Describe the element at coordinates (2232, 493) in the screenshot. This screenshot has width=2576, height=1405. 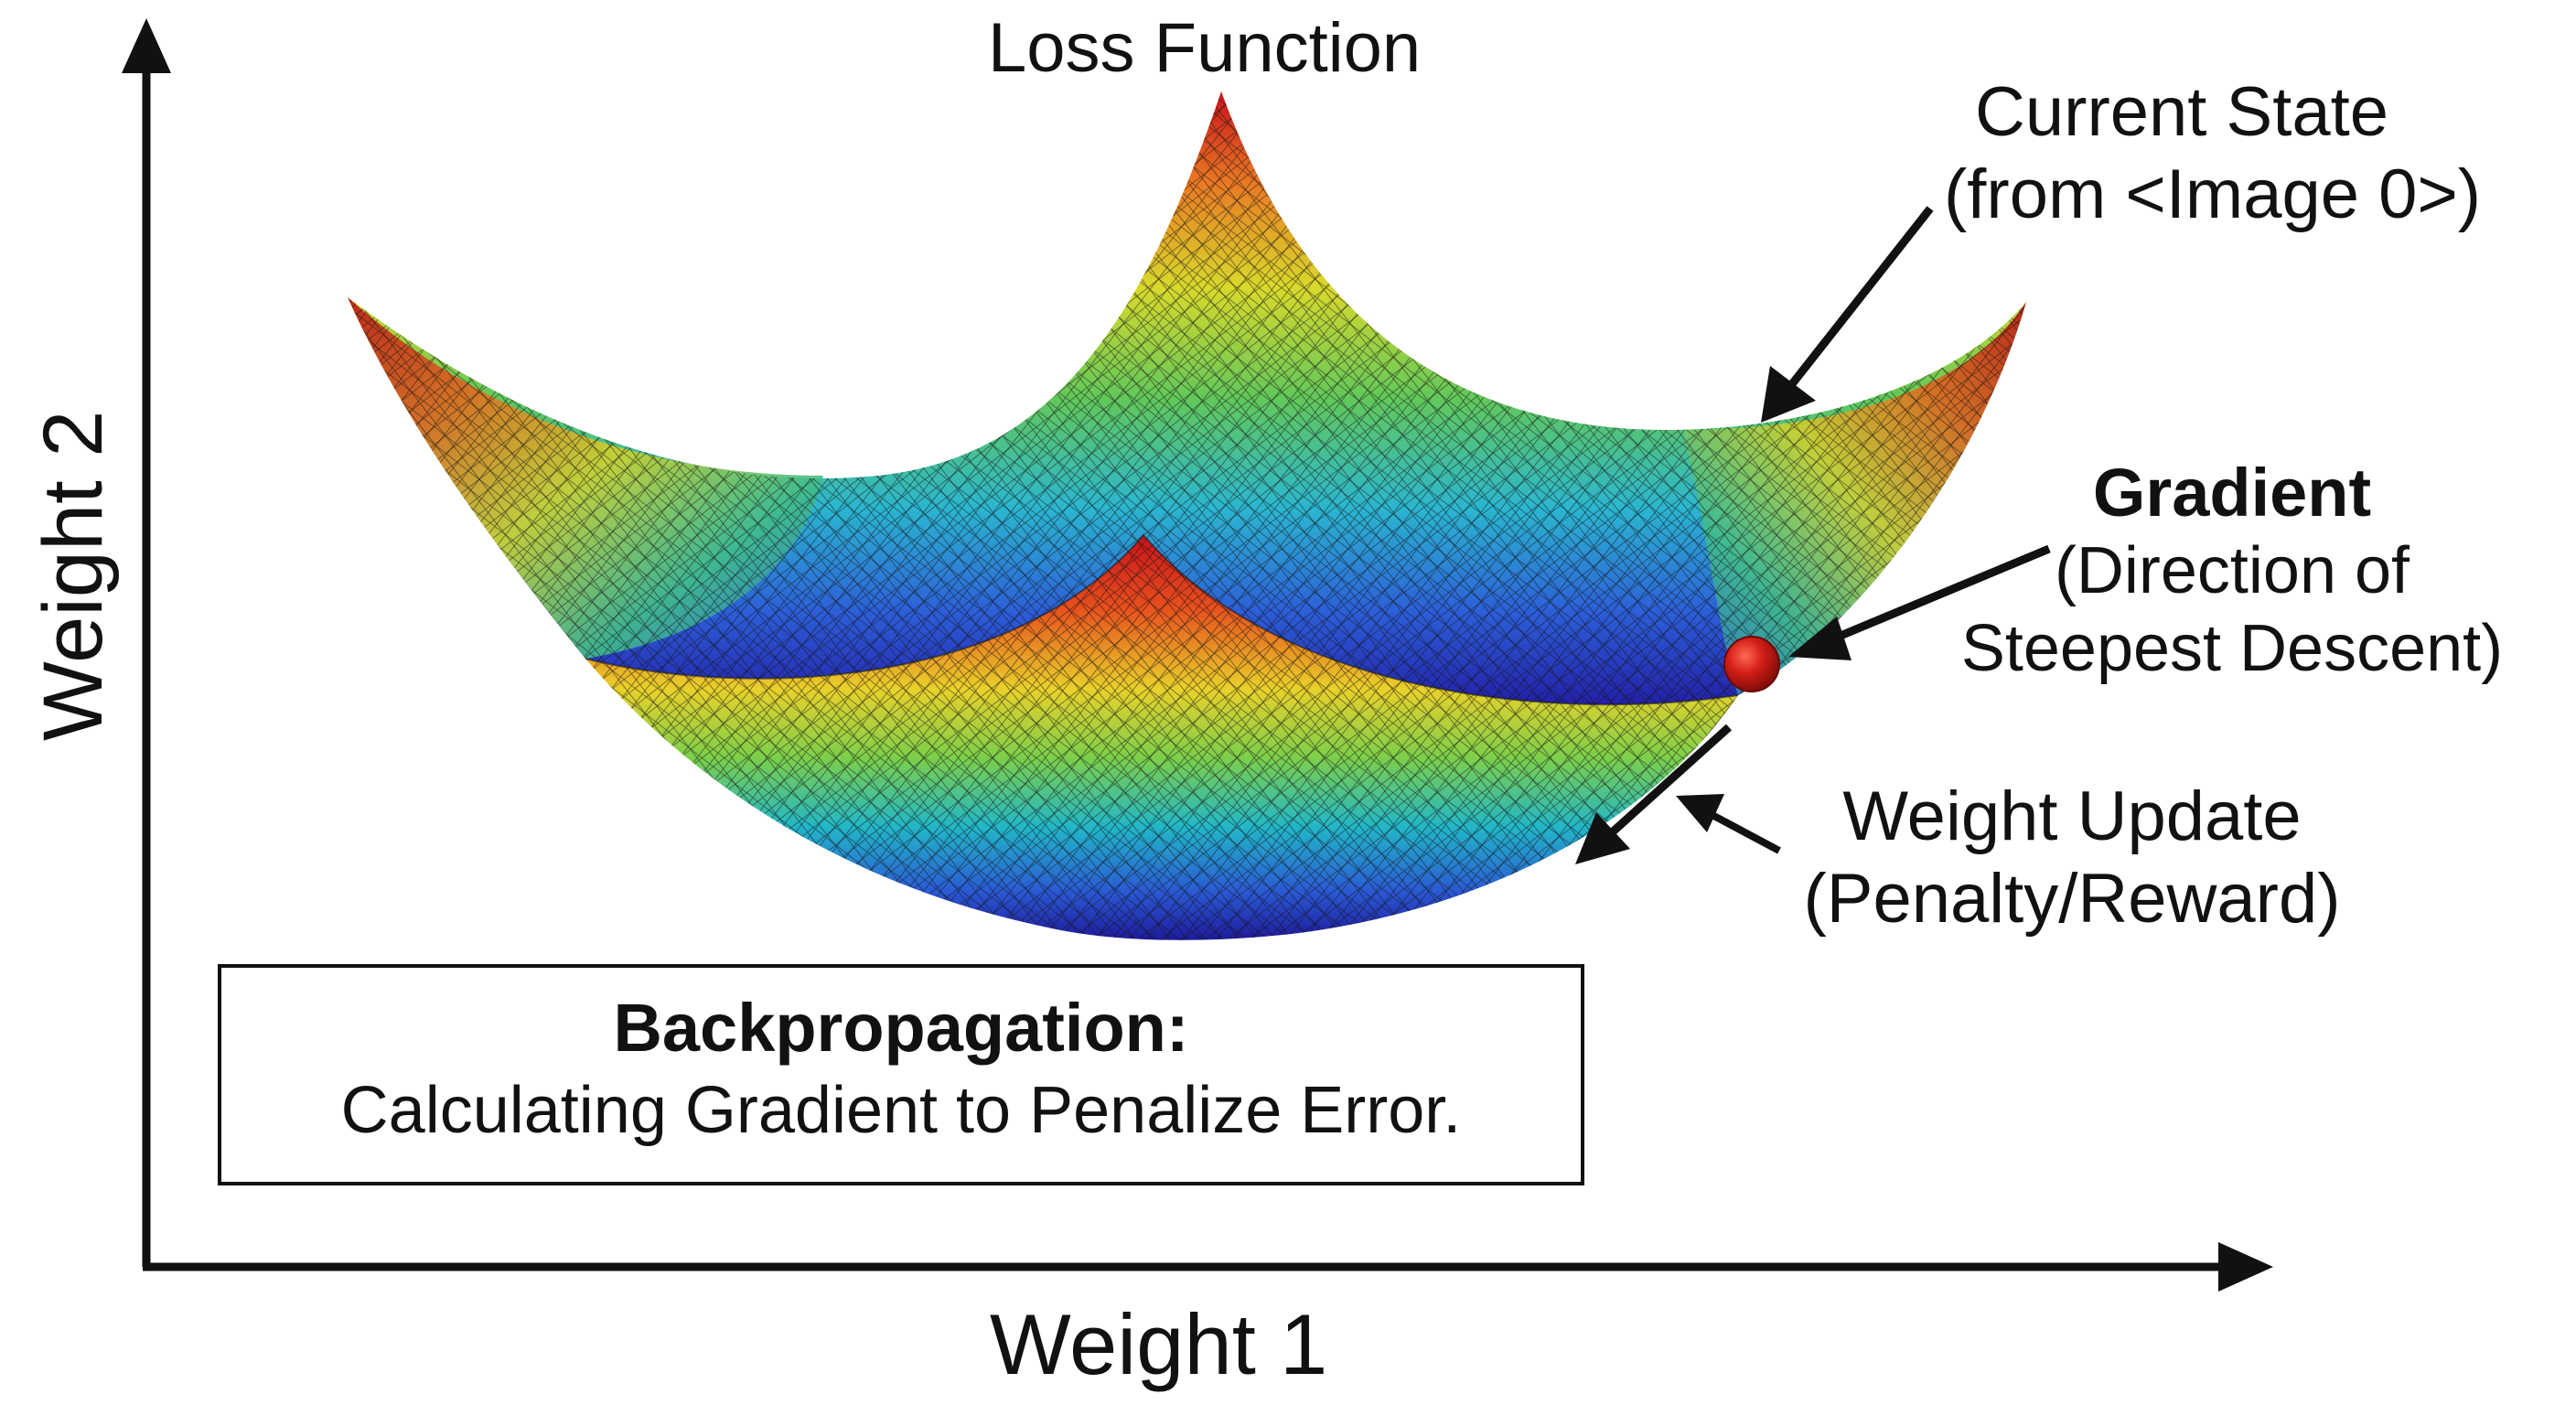
I see `gradient-title: Gradient` at that location.